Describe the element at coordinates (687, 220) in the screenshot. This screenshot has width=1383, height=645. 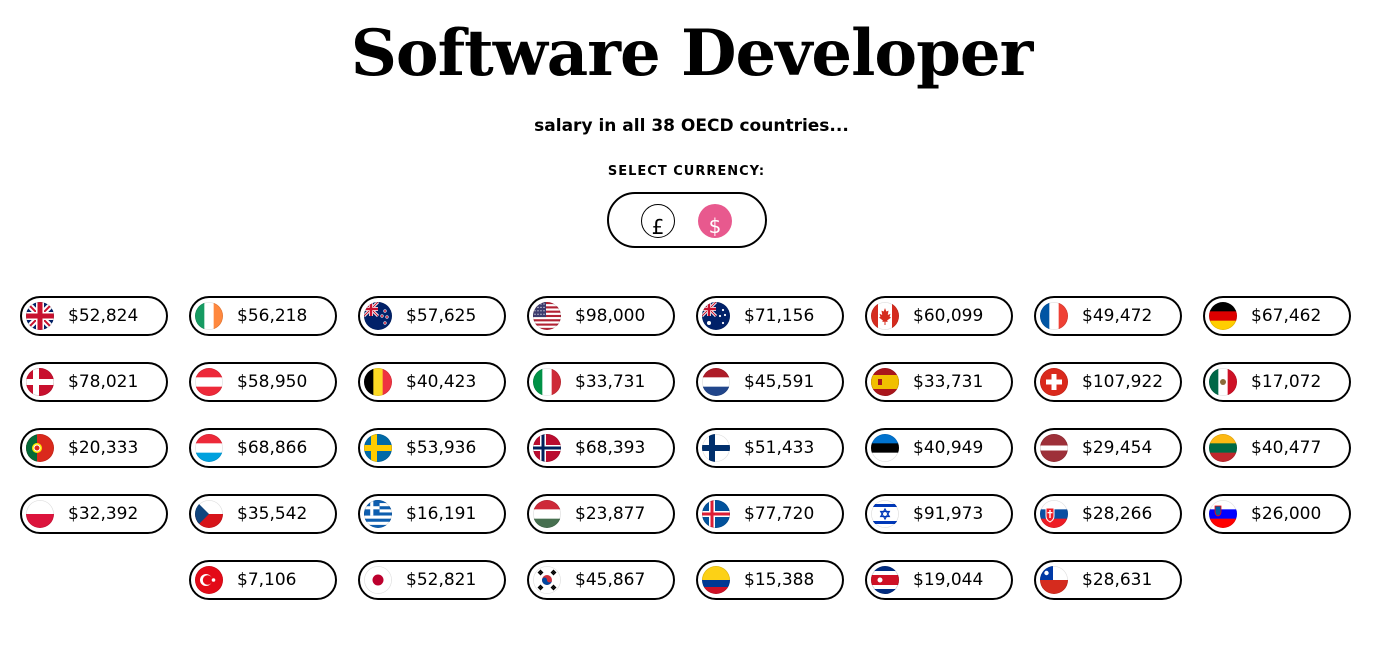
I see `currency-toggle: £ $` at that location.